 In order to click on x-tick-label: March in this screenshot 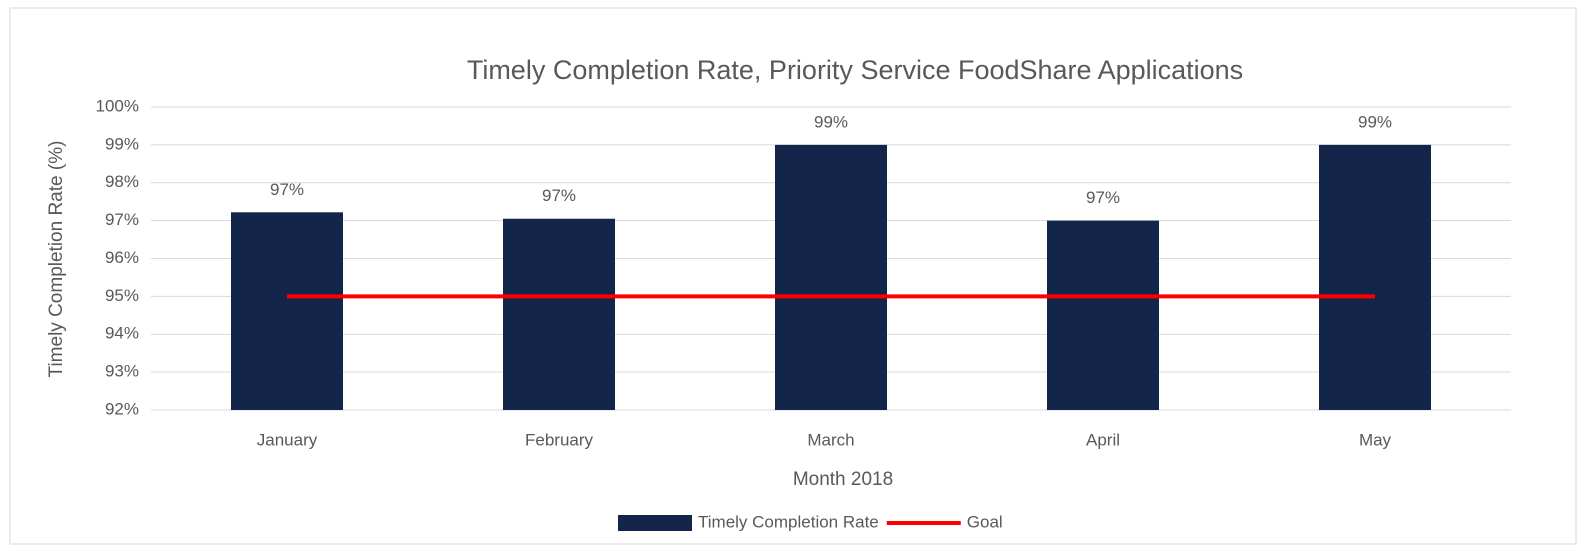, I will do `click(830, 439)`.